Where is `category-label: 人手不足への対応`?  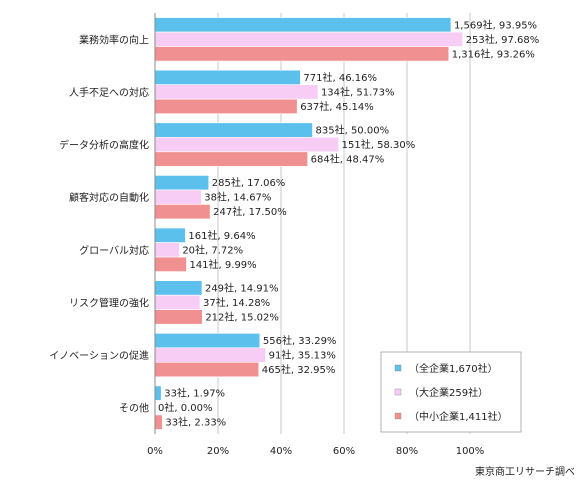 category-label: 人手不足への対応 is located at coordinates (109, 92).